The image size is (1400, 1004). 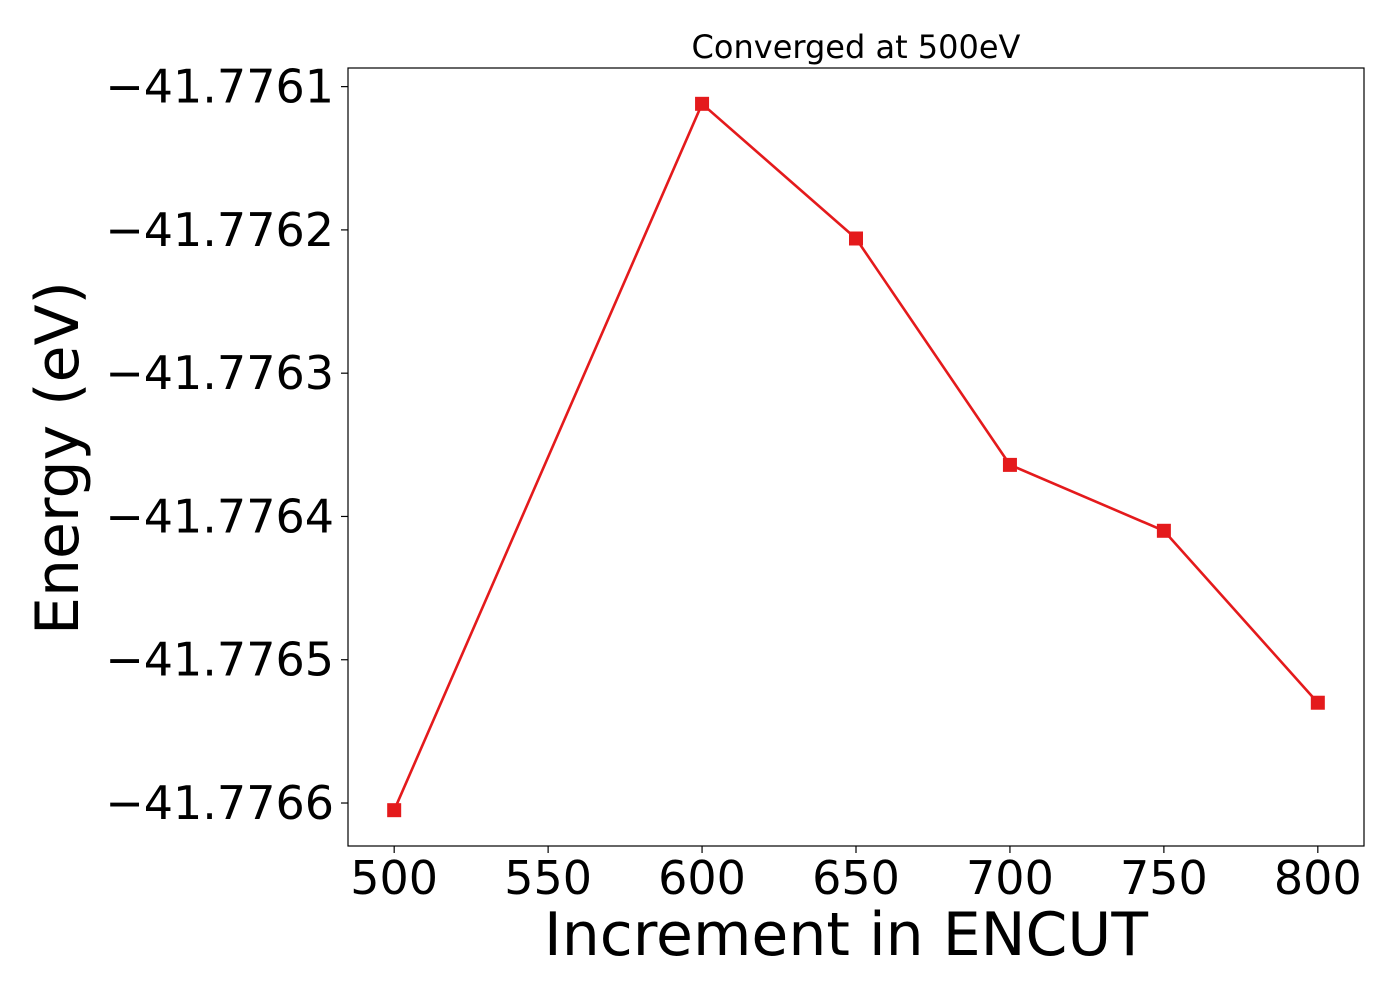 What do you see at coordinates (1318, 878) in the screenshot?
I see `x-tick-label: 800` at bounding box center [1318, 878].